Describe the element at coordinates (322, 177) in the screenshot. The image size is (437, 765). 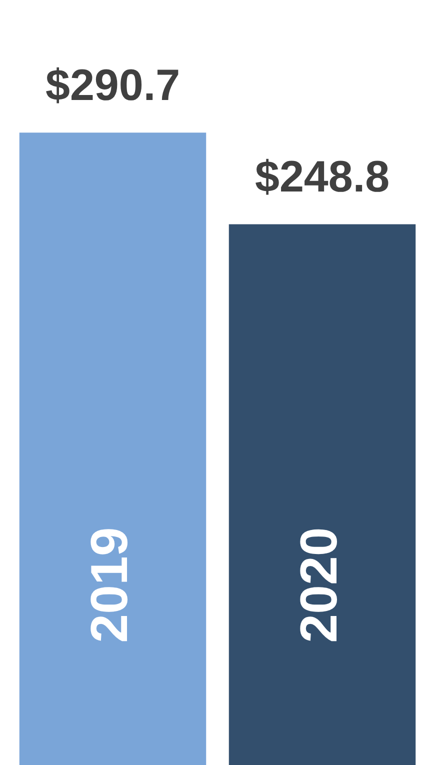
I see `data-label: $248.8` at that location.